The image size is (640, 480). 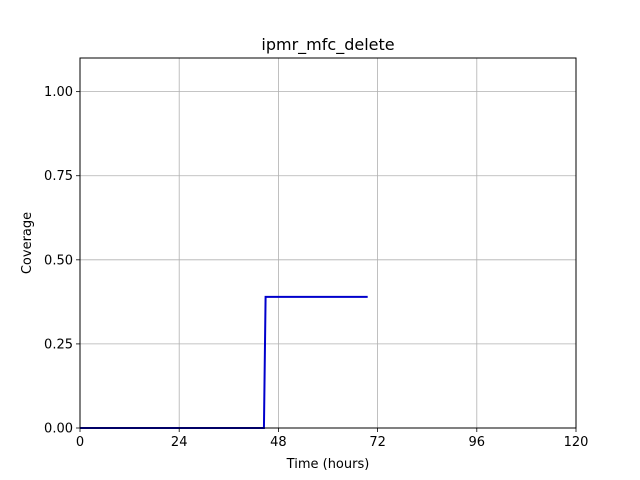 What do you see at coordinates (477, 442) in the screenshot?
I see `x-tick-label: 96` at bounding box center [477, 442].